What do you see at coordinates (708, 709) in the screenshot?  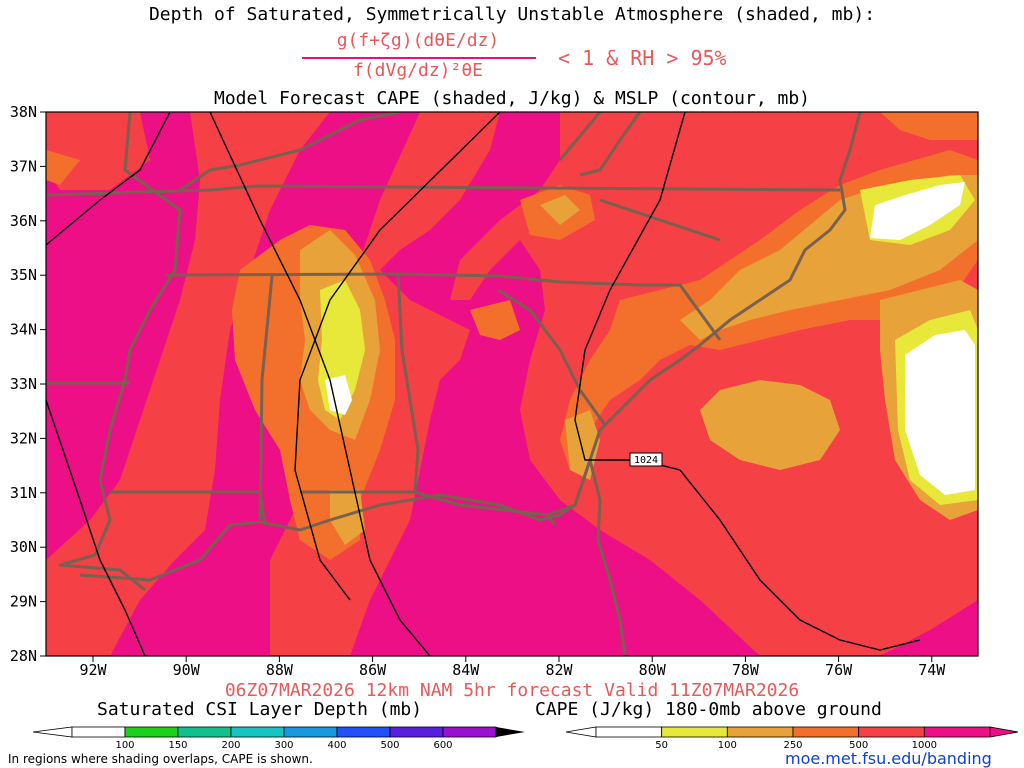 I see `cape-legend-title: CAPE (J/kg) 180-0mb above ground` at bounding box center [708, 709].